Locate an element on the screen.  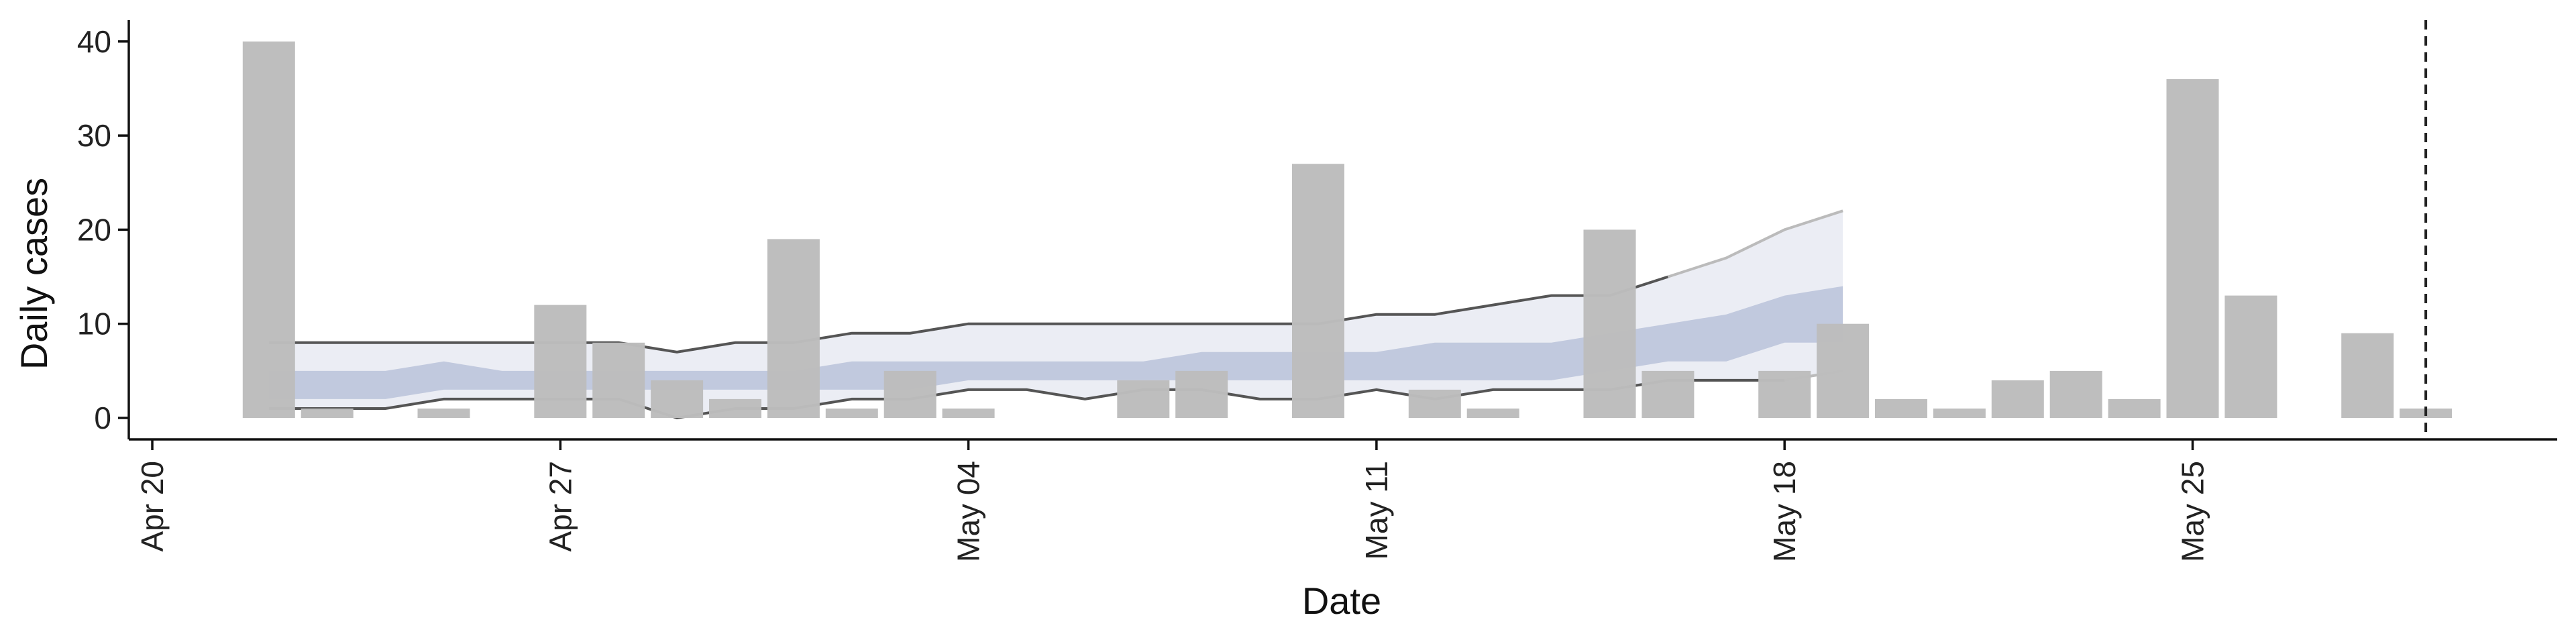
y-axis-title: Daily cases is located at coordinates (34, 274).